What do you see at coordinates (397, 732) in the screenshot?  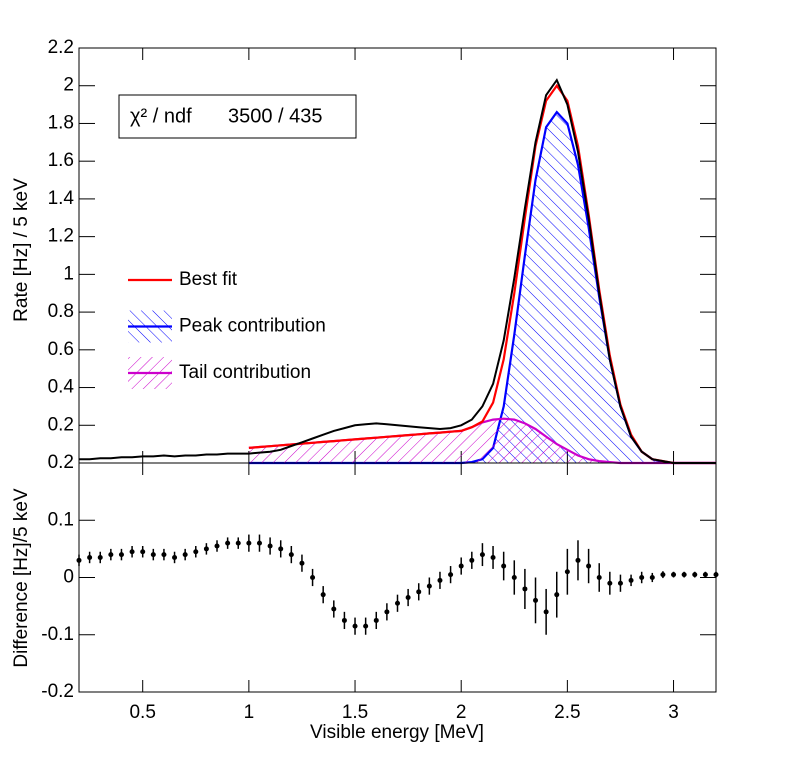 I see `x-axis-label: Visible energy [MeV]` at bounding box center [397, 732].